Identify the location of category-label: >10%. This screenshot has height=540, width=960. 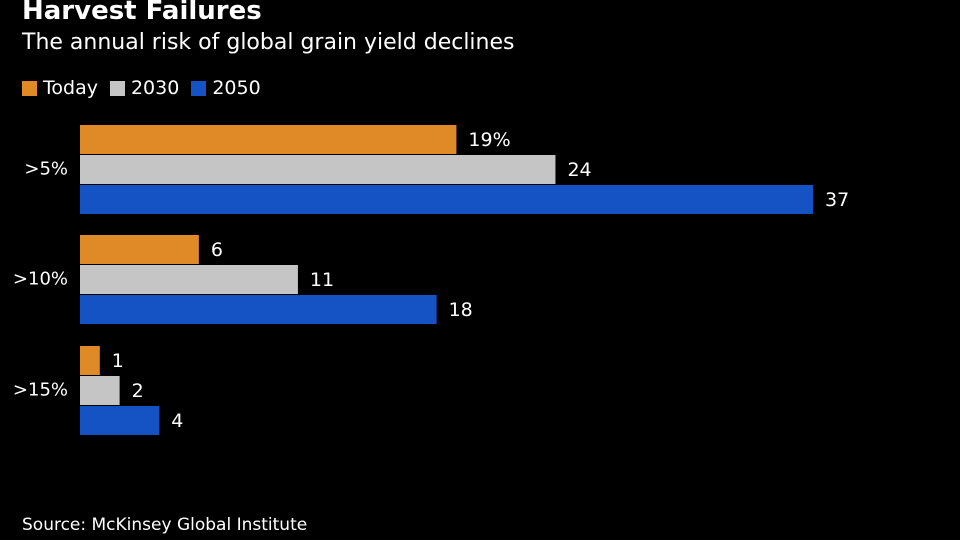
(40, 279).